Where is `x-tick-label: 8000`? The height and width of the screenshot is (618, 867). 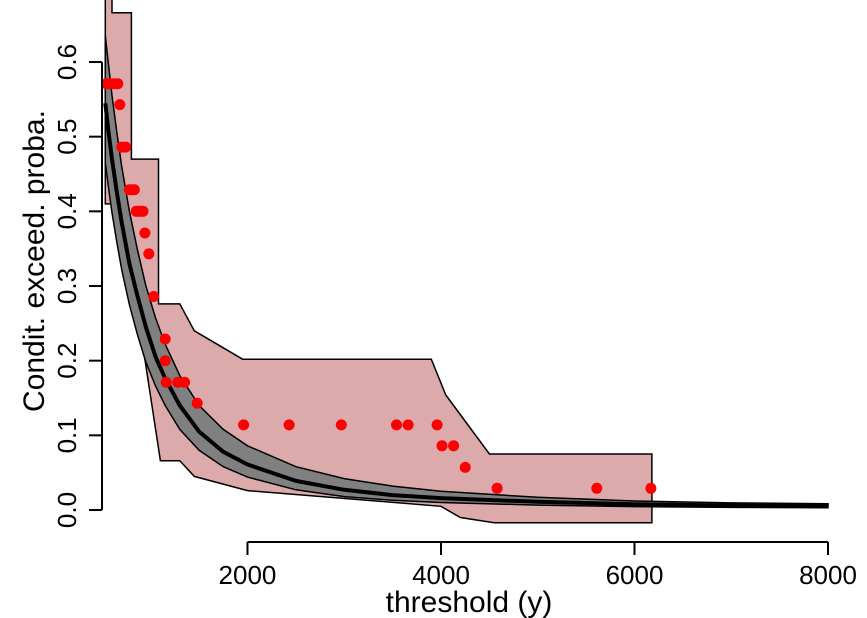
x-tick-label: 8000 is located at coordinates (828, 575).